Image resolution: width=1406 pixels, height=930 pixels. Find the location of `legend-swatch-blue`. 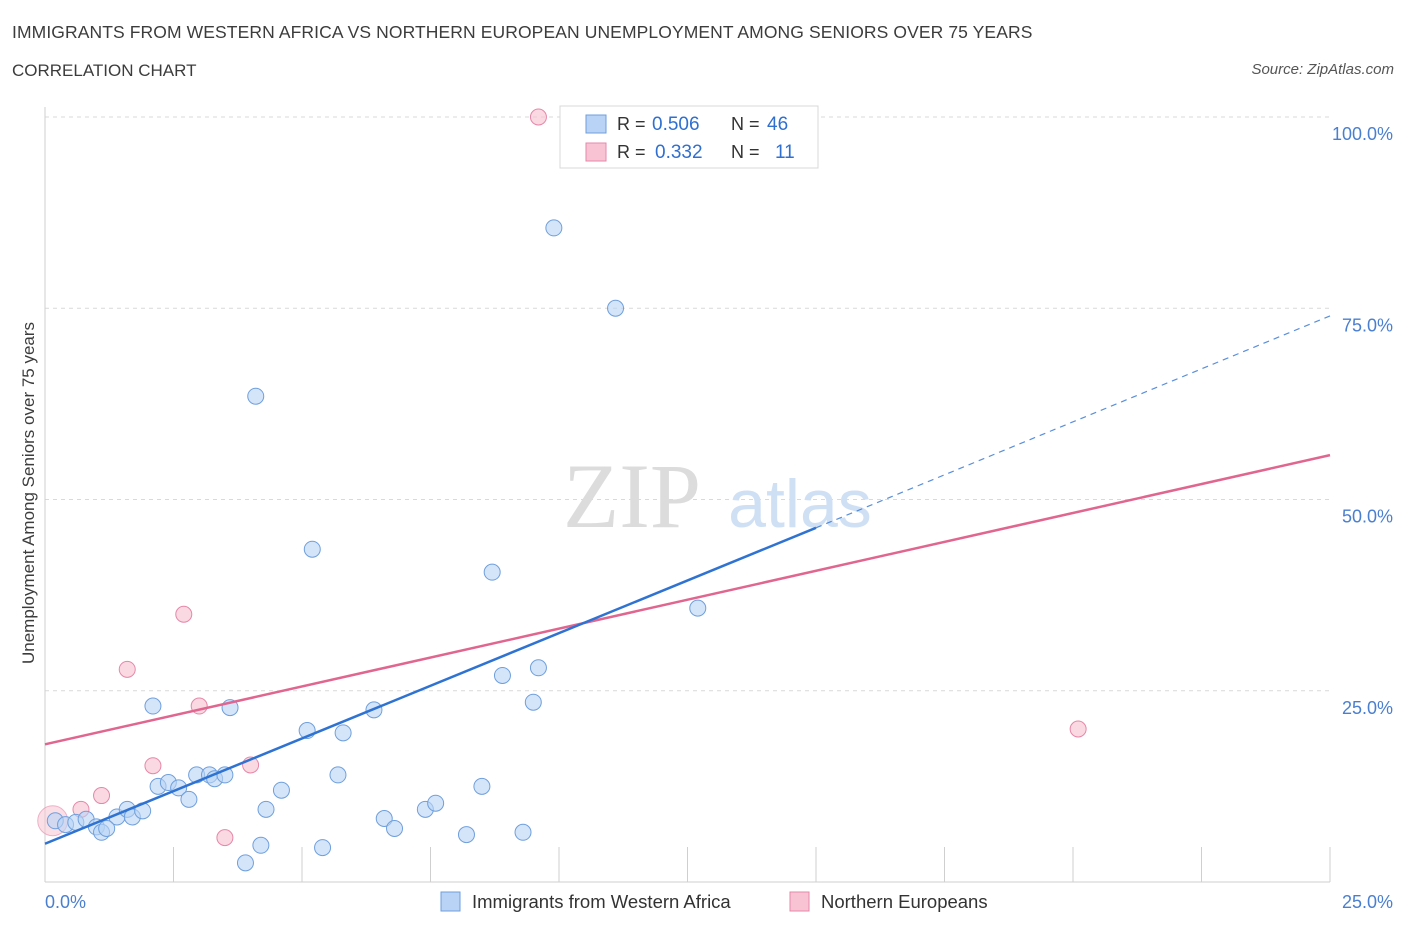

legend-swatch-blue is located at coordinates (596, 124).